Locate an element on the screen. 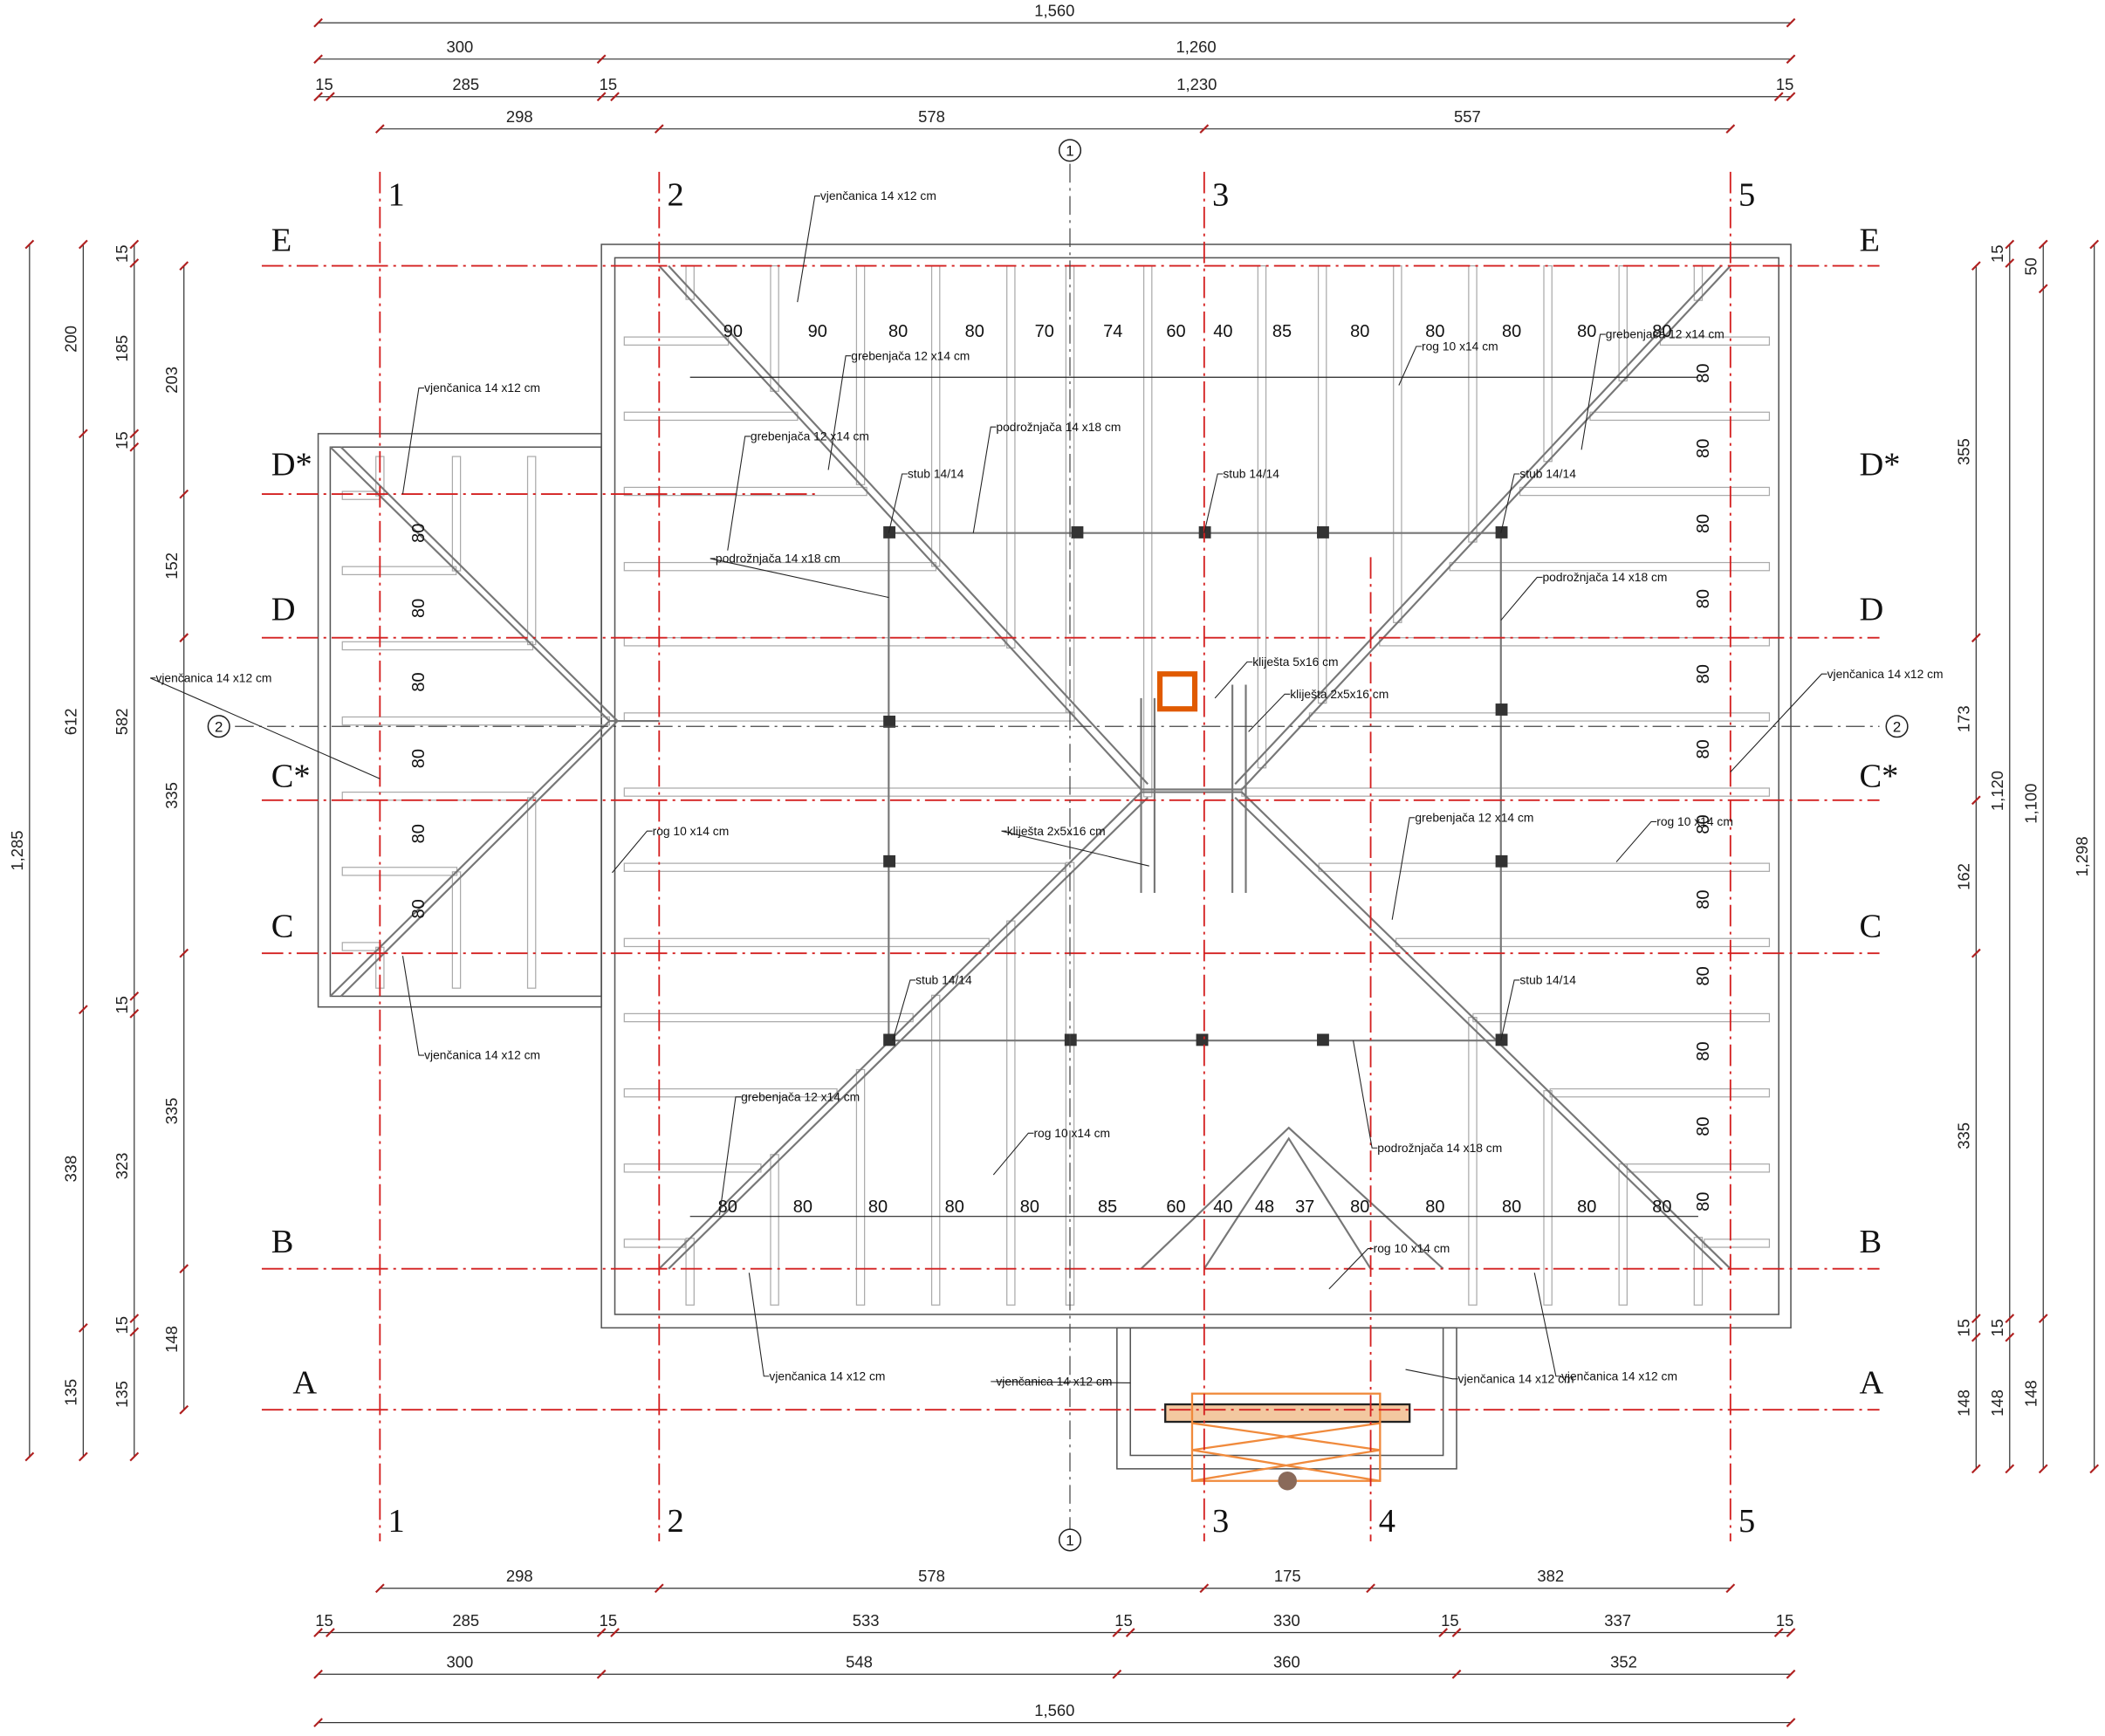  axis-label: 5 is located at coordinates (1746, 1522).